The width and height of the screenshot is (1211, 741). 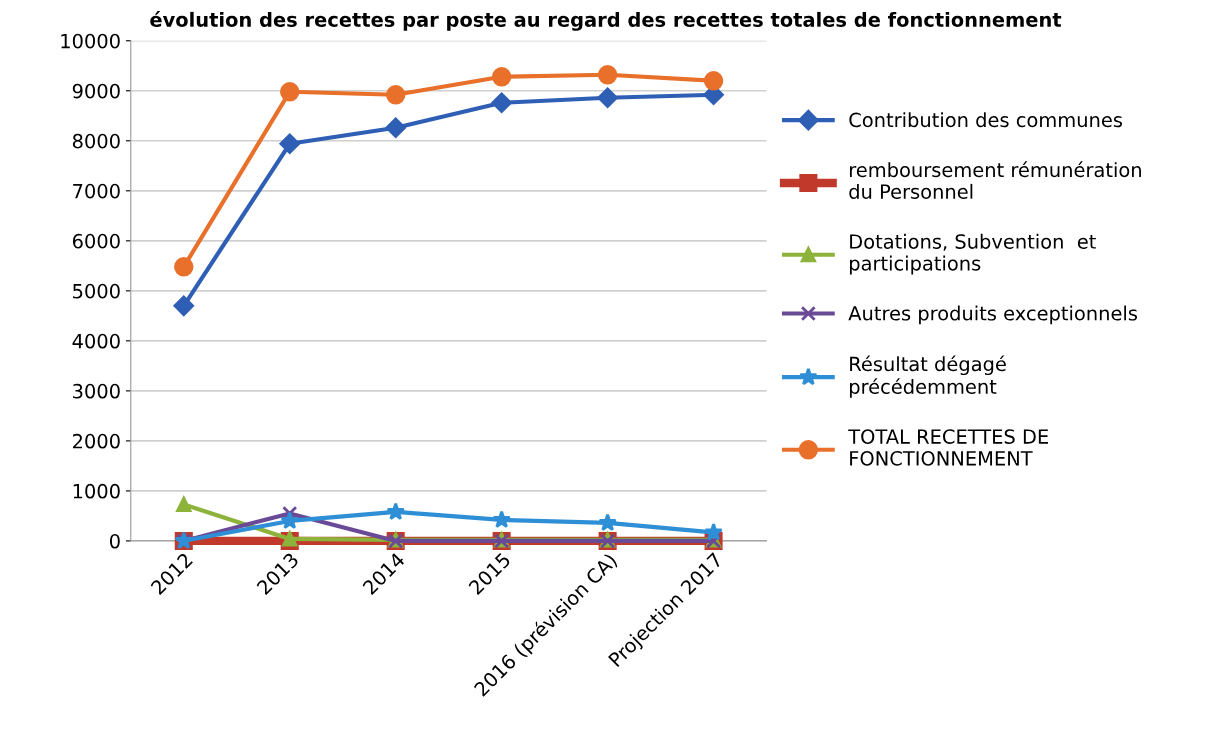 I want to click on y-tick-label: 1000, so click(x=96, y=491).